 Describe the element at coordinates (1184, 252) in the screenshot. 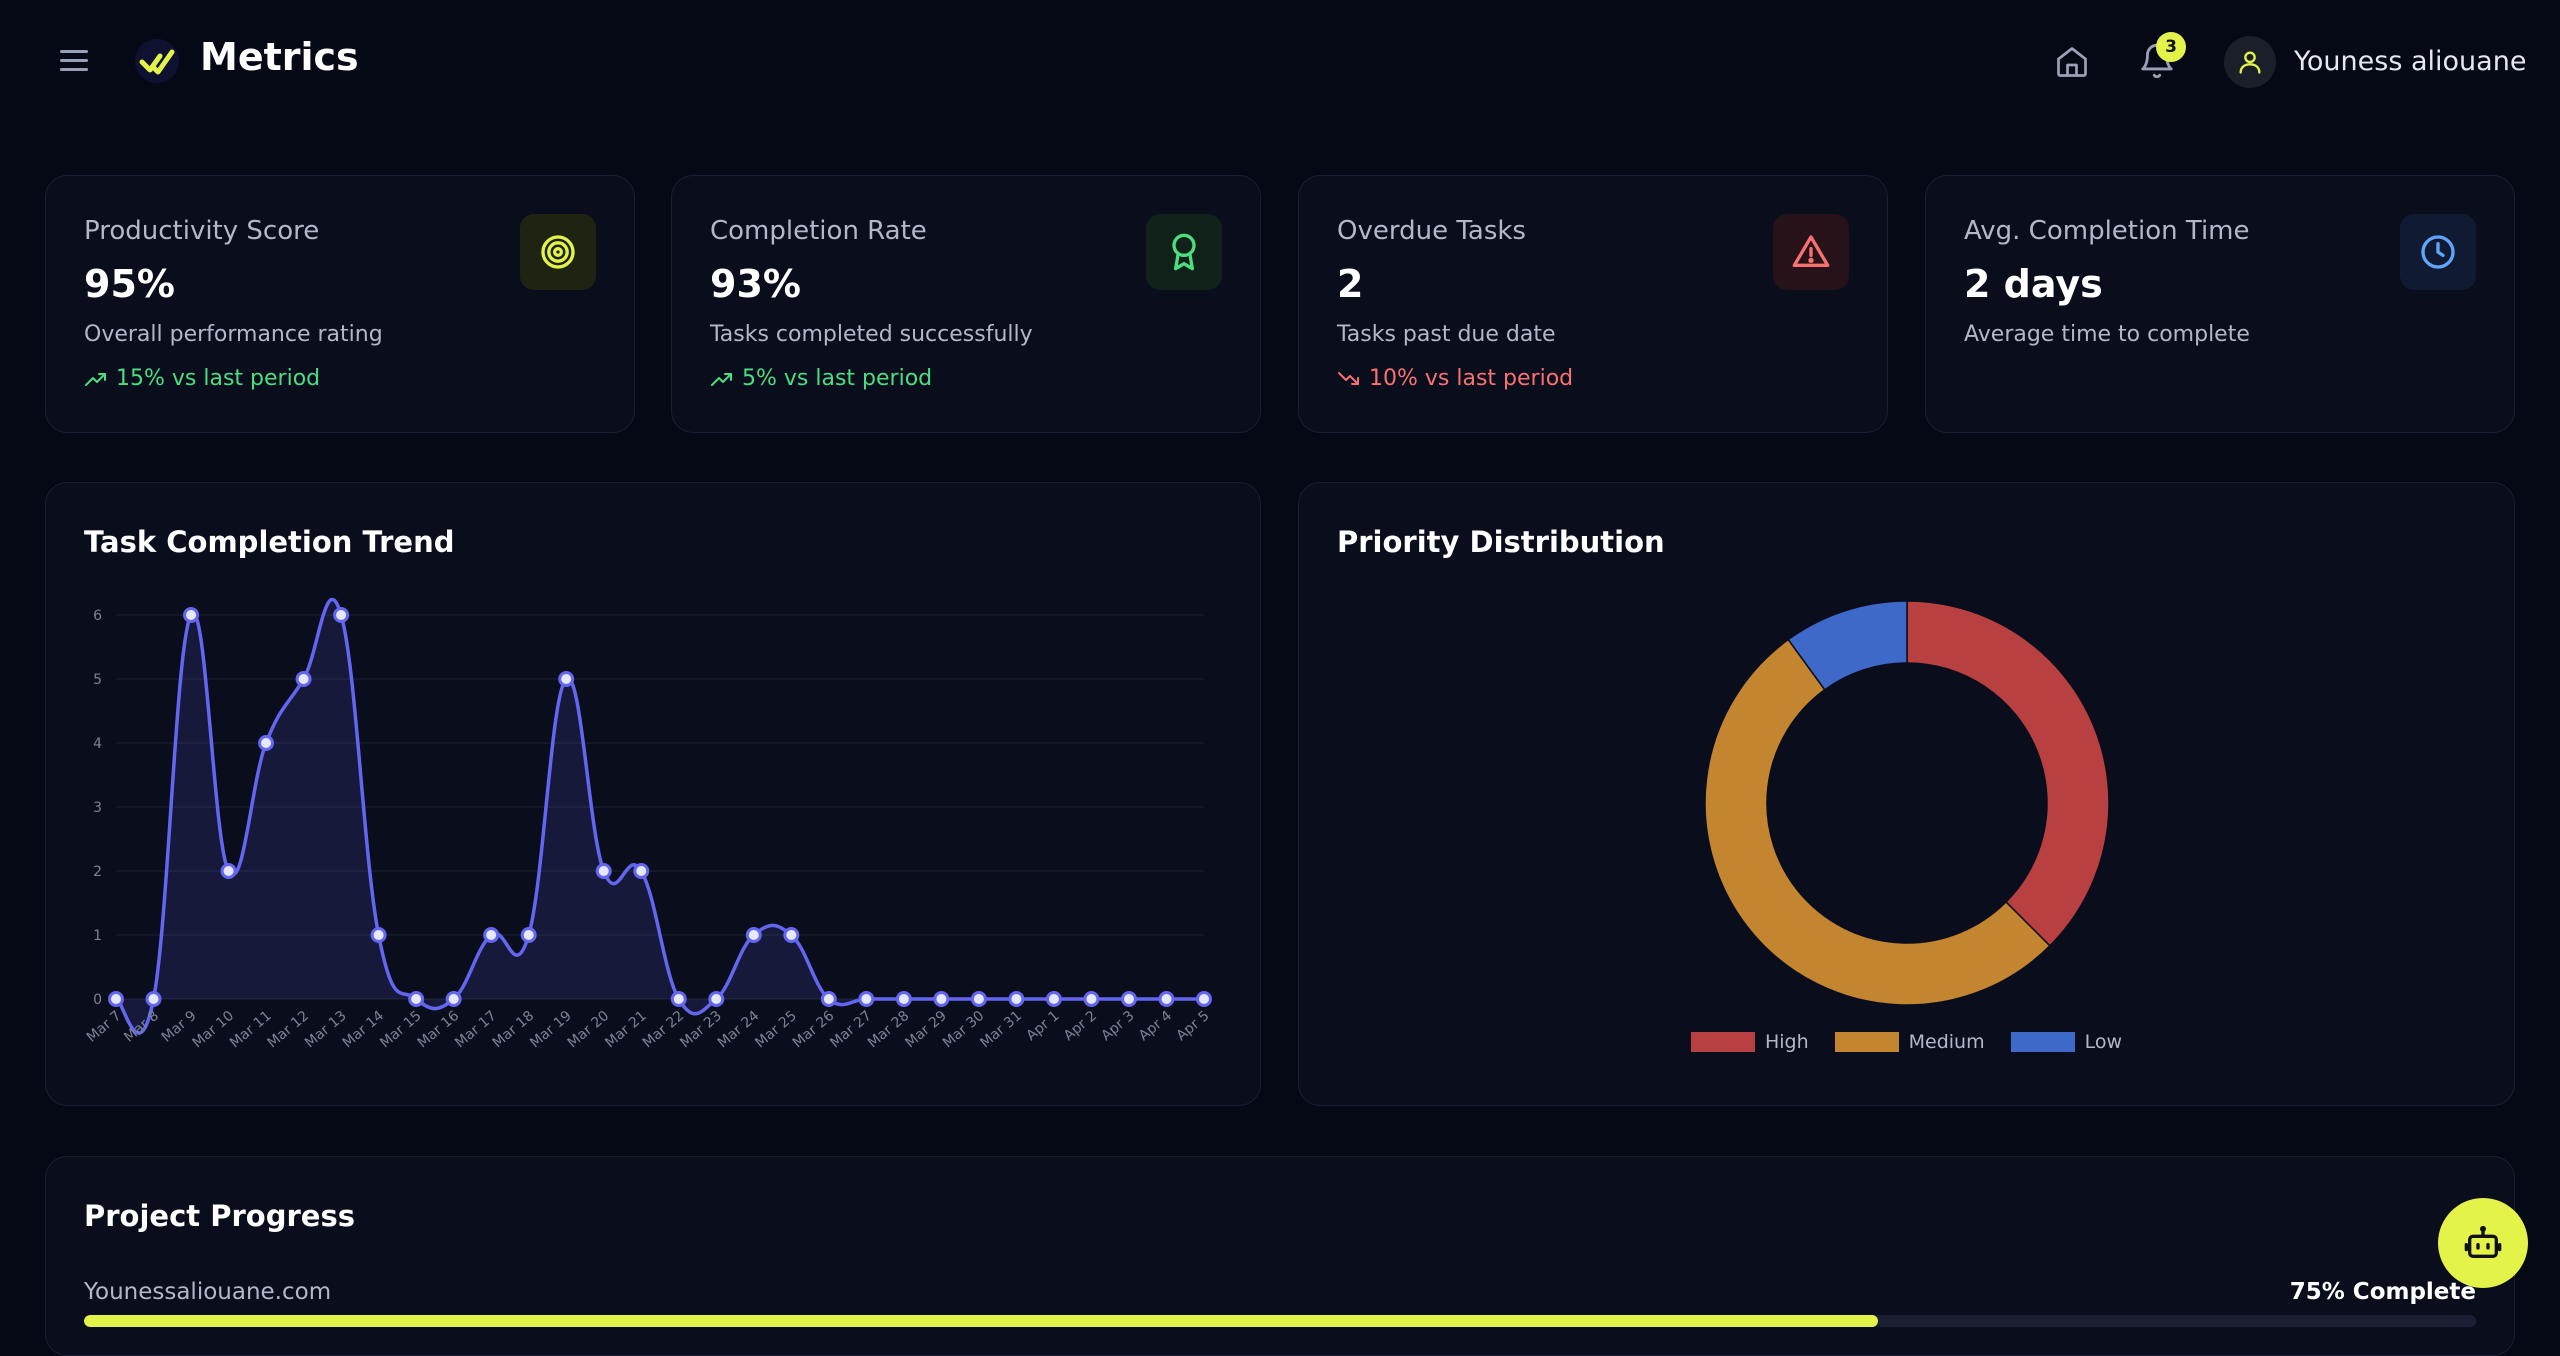

I see `award-icon` at that location.